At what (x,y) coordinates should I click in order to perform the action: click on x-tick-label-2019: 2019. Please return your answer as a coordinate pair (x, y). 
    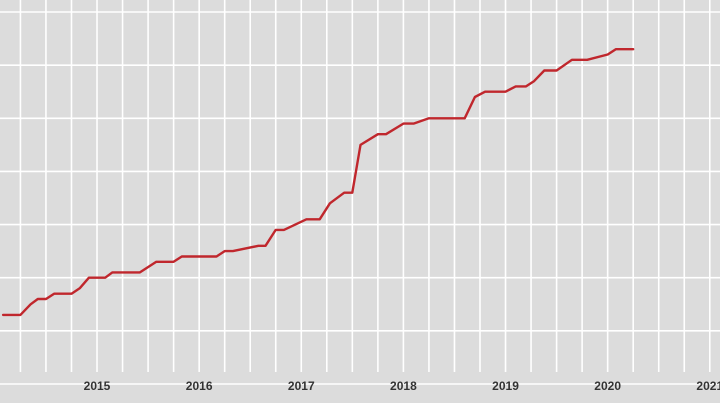
    Looking at the image, I should click on (505, 386).